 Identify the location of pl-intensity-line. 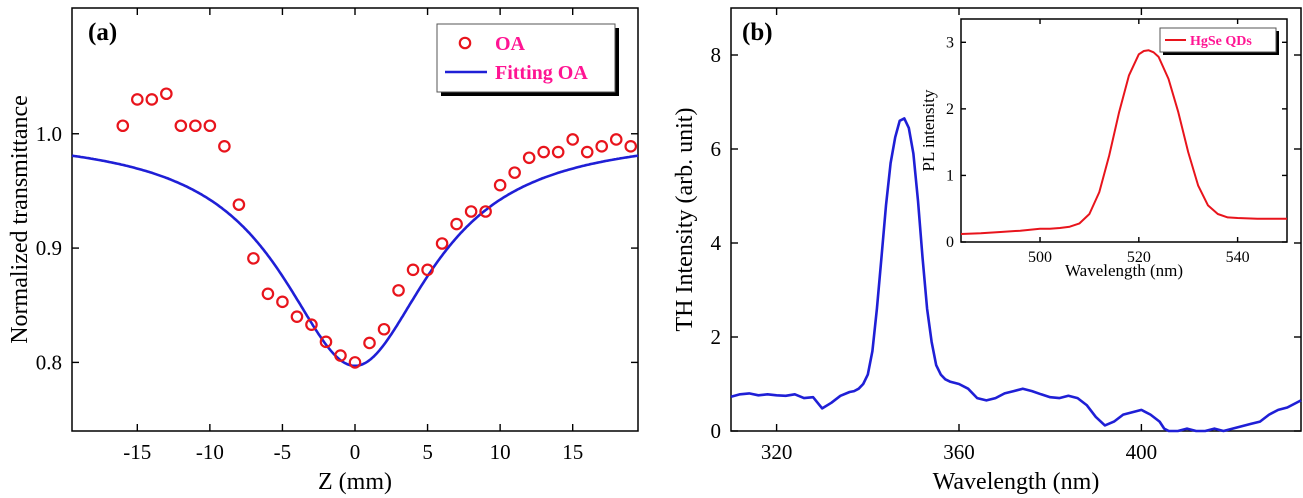
(1123, 142).